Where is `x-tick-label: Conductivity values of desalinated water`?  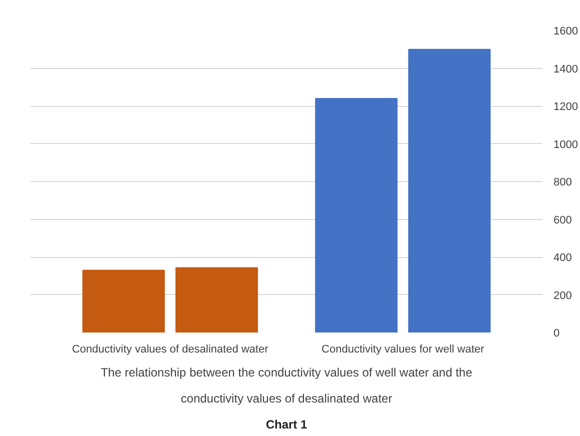
x-tick-label: Conductivity values of desalinated water is located at coordinates (170, 350).